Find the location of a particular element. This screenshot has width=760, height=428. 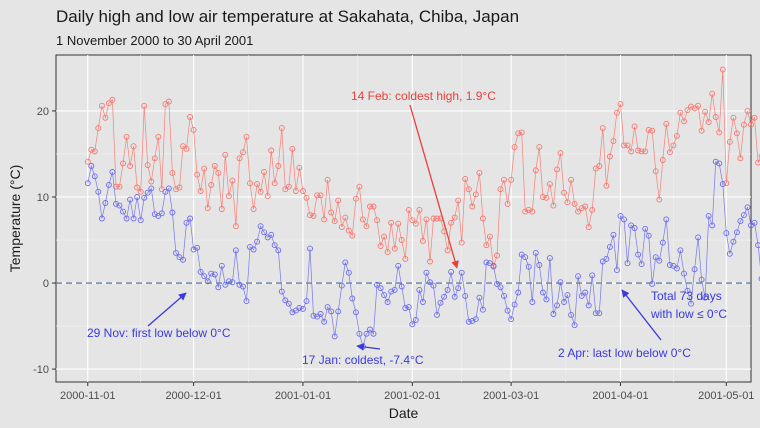

y-tick-label: 10 is located at coordinates (43, 198).